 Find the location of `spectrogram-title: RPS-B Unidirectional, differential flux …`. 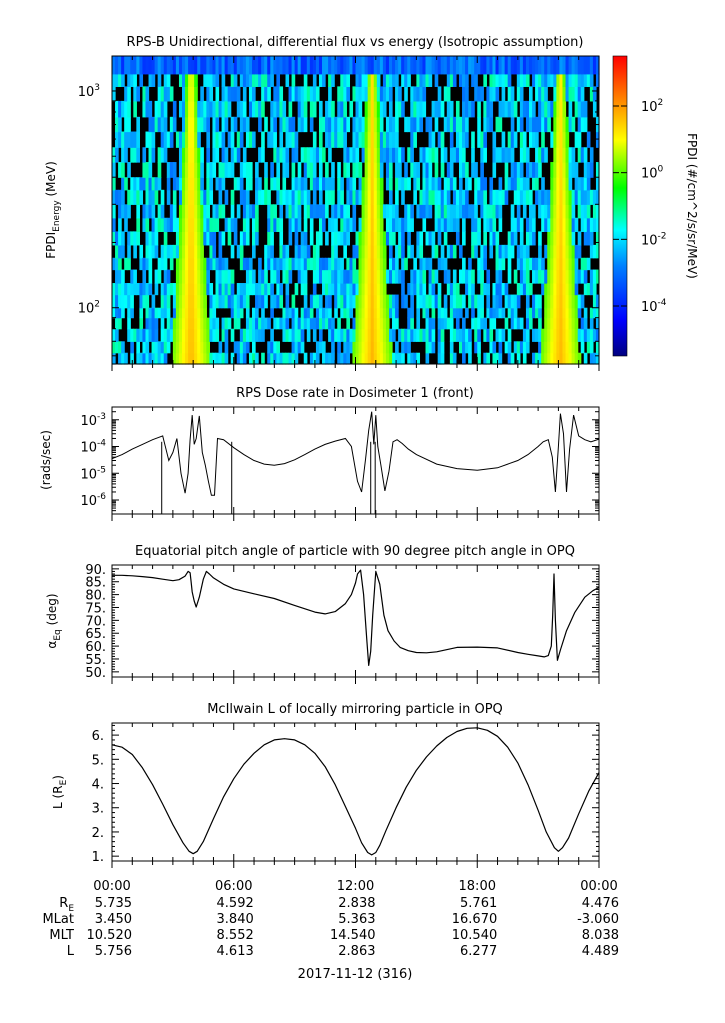

spectrogram-title: RPS-B Unidirectional, differential flux … is located at coordinates (355, 42).